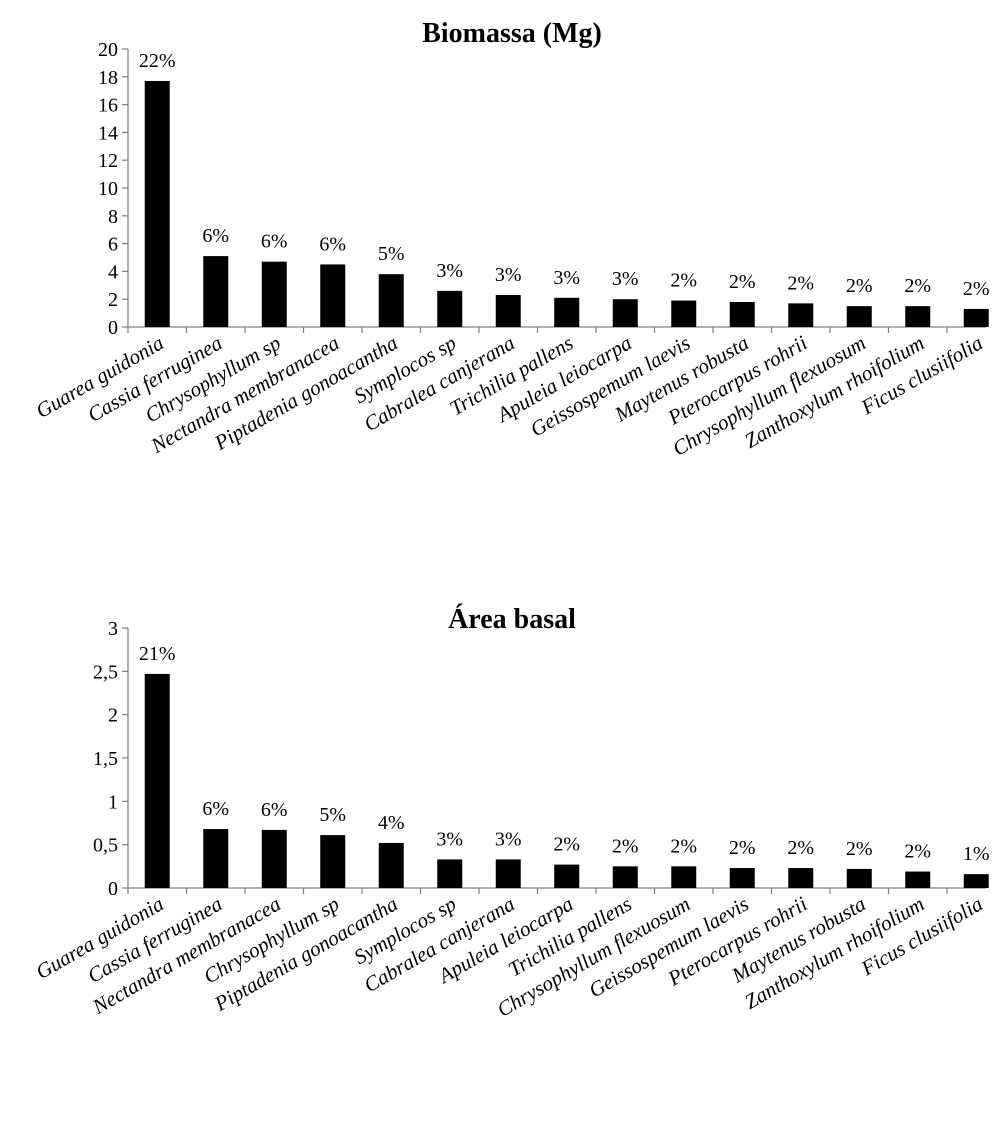  What do you see at coordinates (113, 245) in the screenshot?
I see `y-tick-label: 6` at bounding box center [113, 245].